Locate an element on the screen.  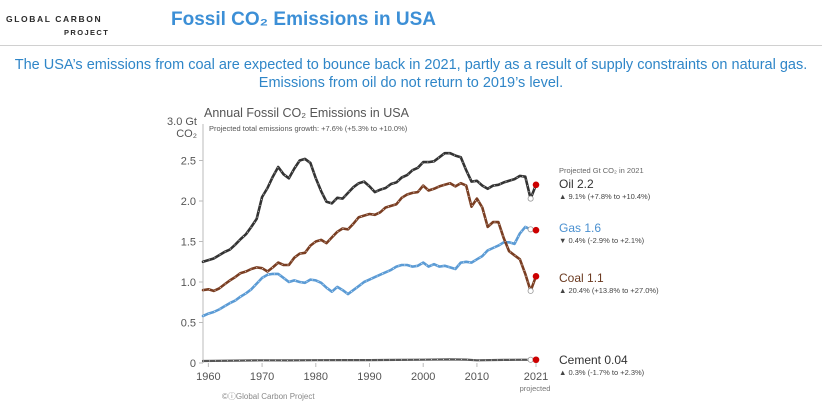
cement-series-dots is located at coordinates (369, 360).